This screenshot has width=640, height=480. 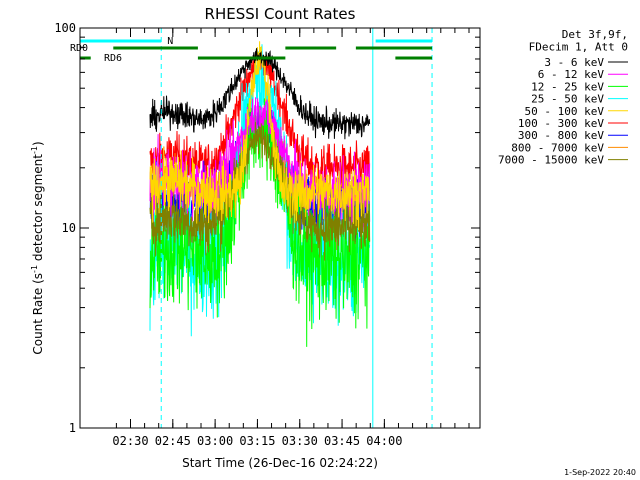 What do you see at coordinates (65, 28) in the screenshot?
I see `y-tick-label: 100` at bounding box center [65, 28].